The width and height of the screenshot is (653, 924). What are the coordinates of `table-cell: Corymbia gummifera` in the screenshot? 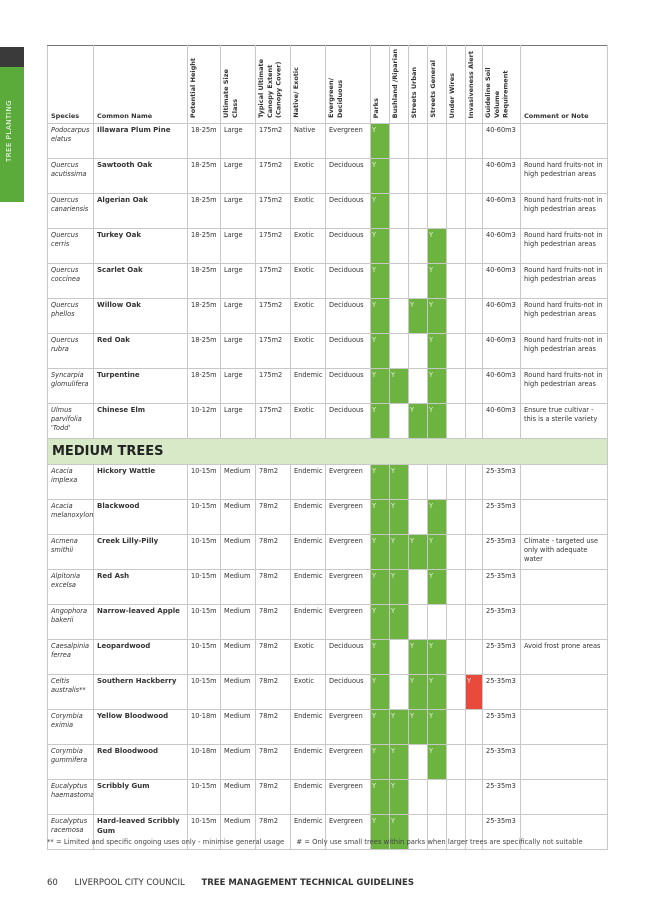 It's located at (70, 762).